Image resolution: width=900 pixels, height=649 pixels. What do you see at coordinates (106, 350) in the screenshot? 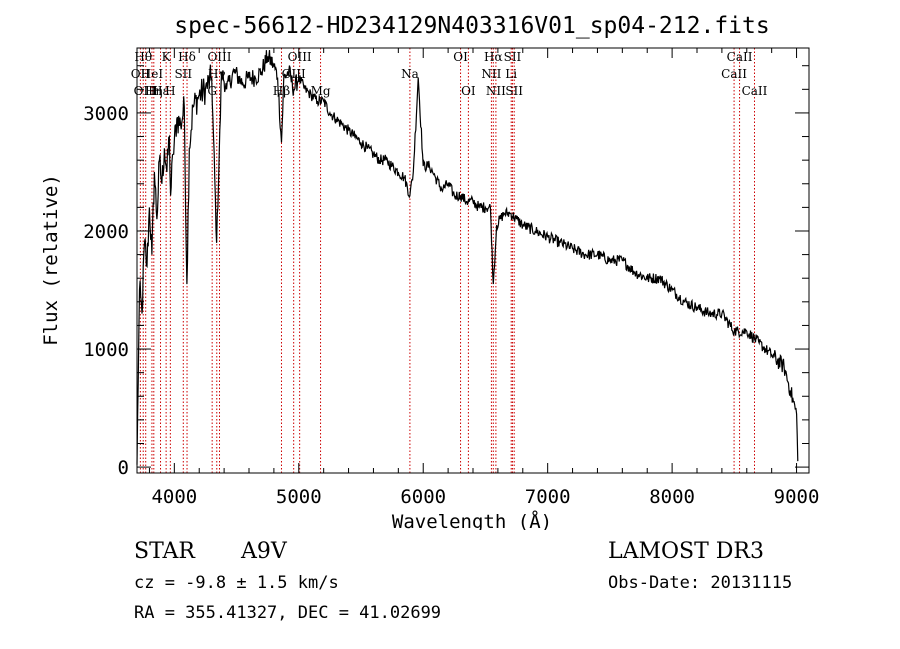
I see `y-tick-label: 1000` at bounding box center [106, 350].